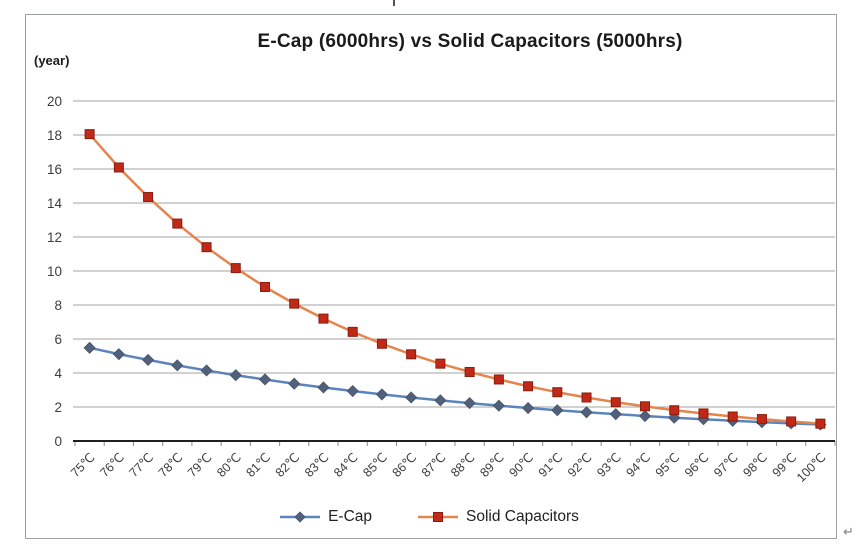 The height and width of the screenshot is (555, 859). What do you see at coordinates (522, 465) in the screenshot?
I see `x-tick-label: 90℃` at bounding box center [522, 465].